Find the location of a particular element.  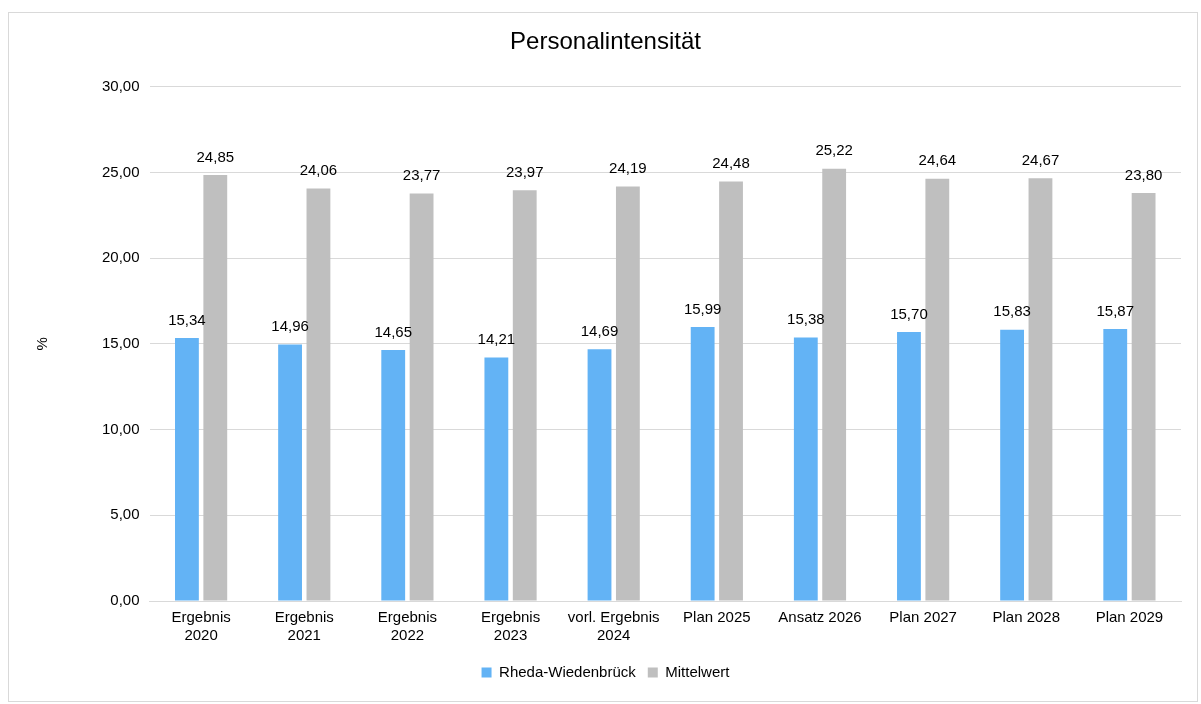

x-tick-label: Ergebnis 2023 is located at coordinates (510, 626).